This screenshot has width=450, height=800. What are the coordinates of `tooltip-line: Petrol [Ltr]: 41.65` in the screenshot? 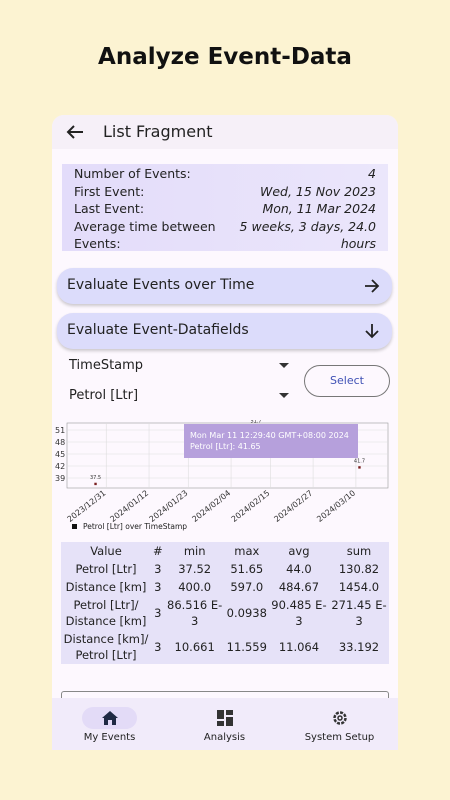 It's located at (225, 446).